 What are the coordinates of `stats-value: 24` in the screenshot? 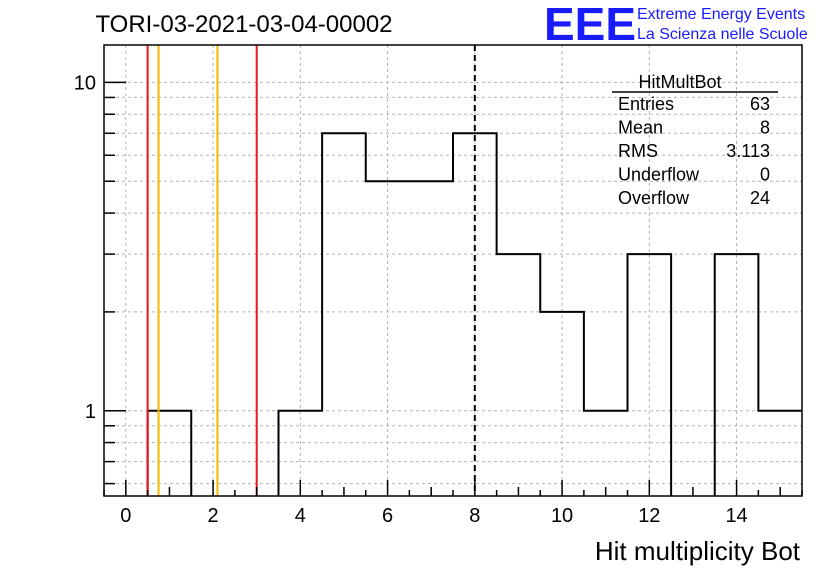 It's located at (760, 198).